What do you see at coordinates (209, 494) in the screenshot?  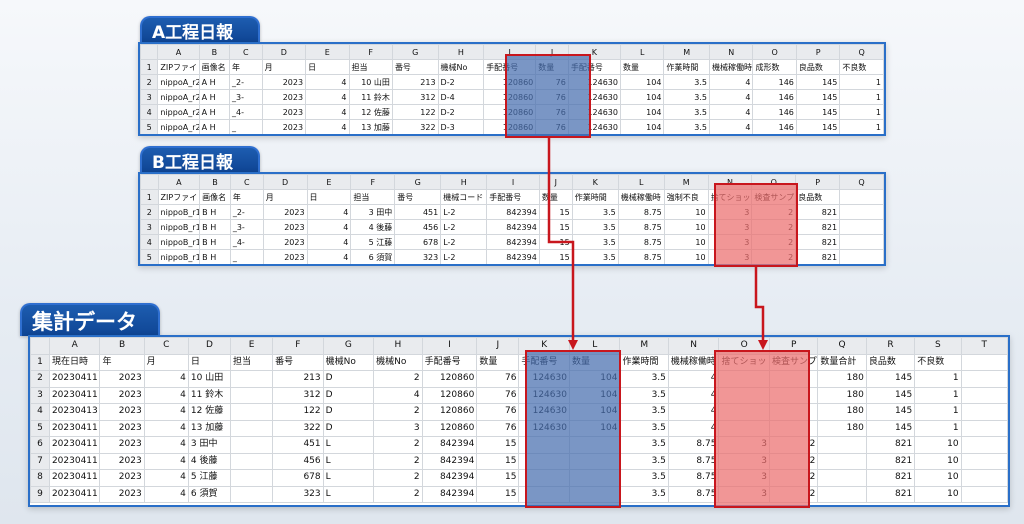 I see `cell: 6 須賀` at bounding box center [209, 494].